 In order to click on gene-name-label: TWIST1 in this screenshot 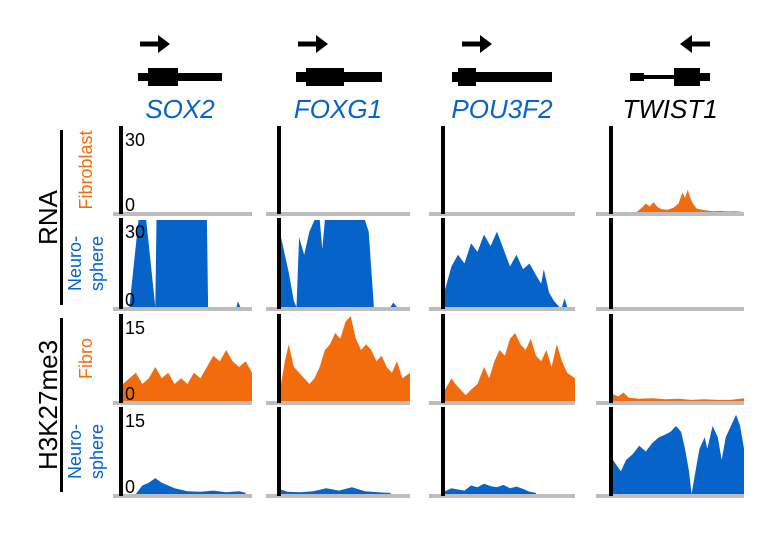, I will do `click(669, 109)`.